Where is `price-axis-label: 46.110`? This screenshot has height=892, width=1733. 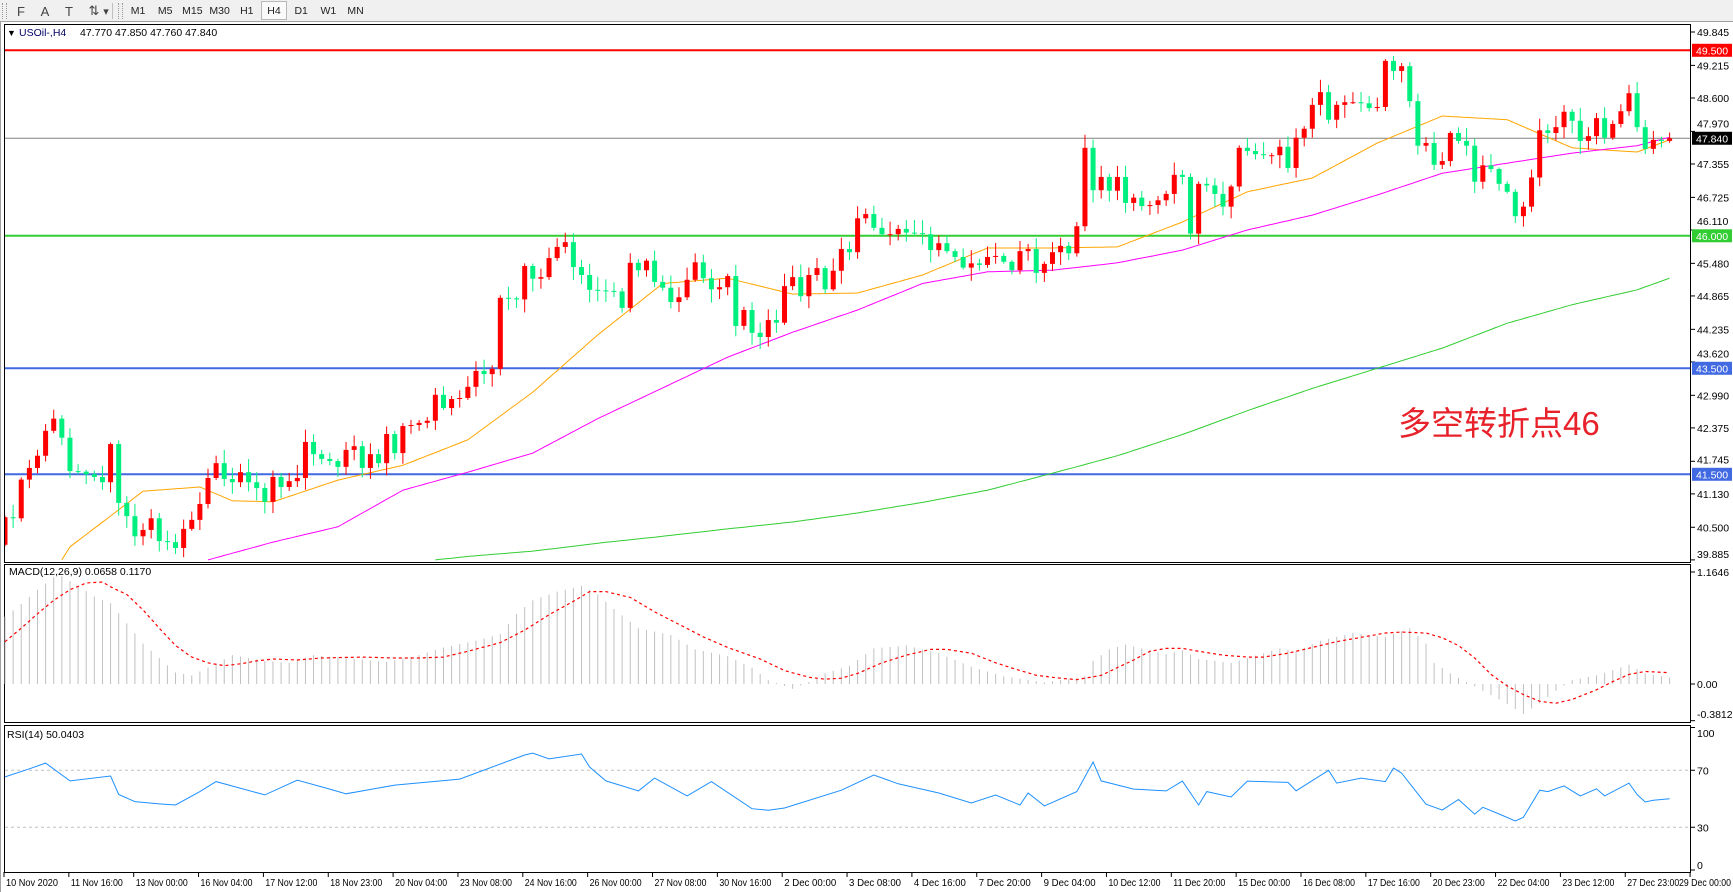
price-axis-label: 46.110 is located at coordinates (1712, 222).